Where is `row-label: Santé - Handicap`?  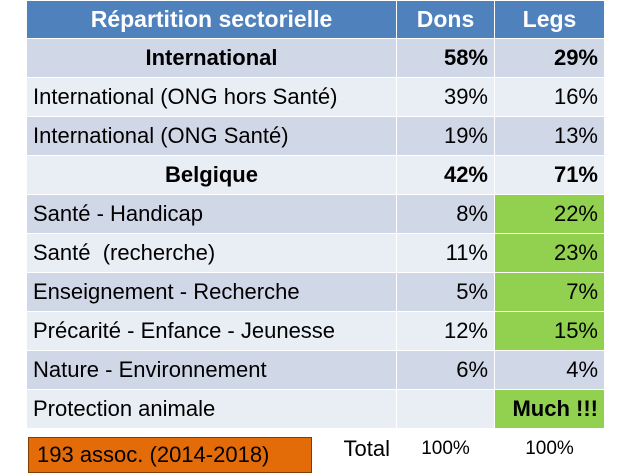 row-label: Santé - Handicap is located at coordinates (211, 214).